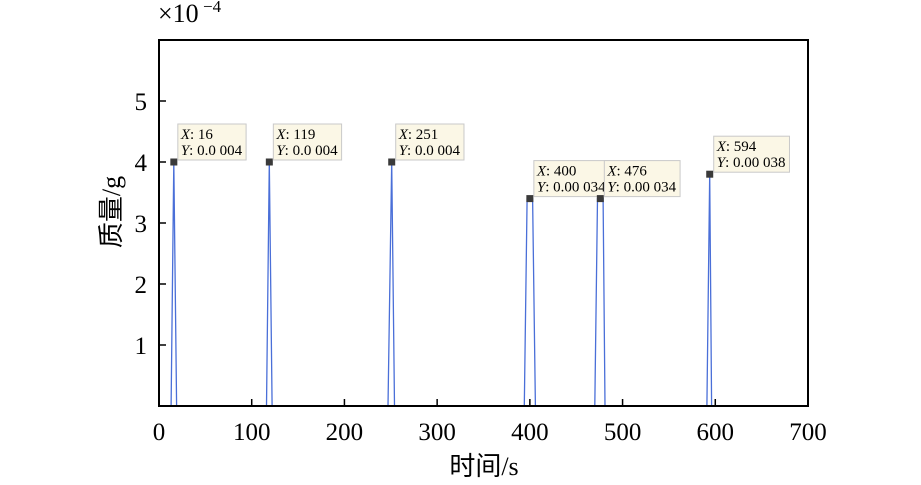  Describe the element at coordinates (626, 172) in the screenshot. I see `datatip-x-line: X: 476` at that location.